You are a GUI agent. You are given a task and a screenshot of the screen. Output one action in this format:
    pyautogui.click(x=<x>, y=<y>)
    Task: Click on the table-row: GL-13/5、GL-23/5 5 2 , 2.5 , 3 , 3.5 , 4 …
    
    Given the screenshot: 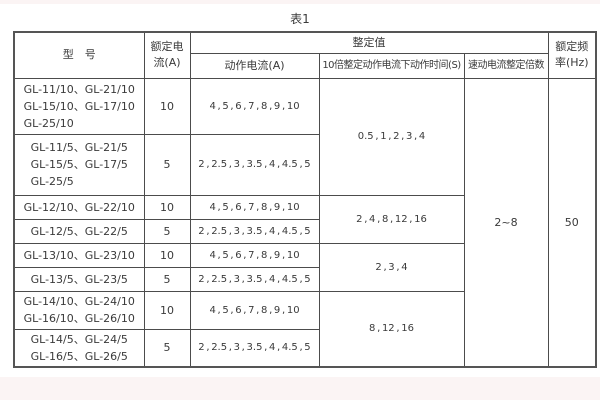 What is the action you would take?
    pyautogui.click(x=304, y=279)
    